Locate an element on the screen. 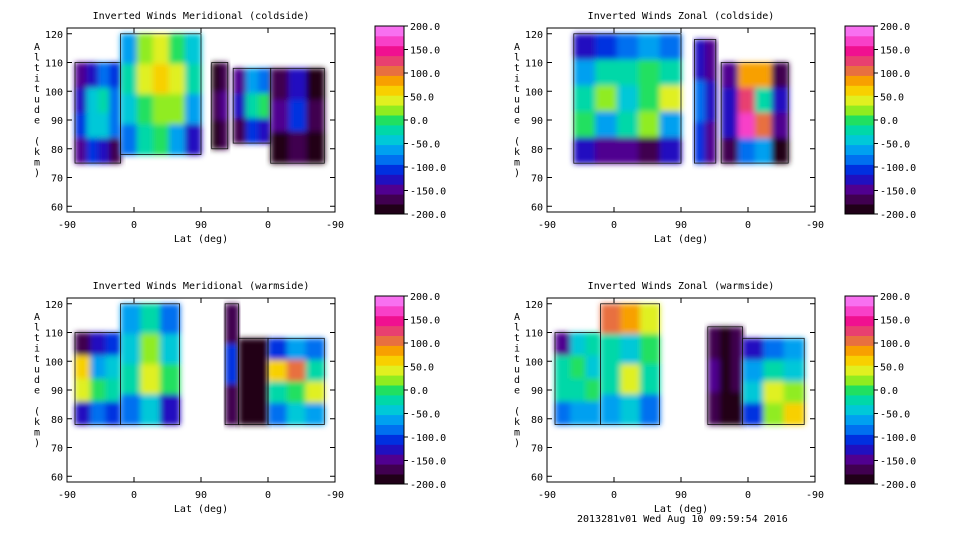 The image size is (960, 540). colorbar-tick-label: 200.0 is located at coordinates (425, 27).